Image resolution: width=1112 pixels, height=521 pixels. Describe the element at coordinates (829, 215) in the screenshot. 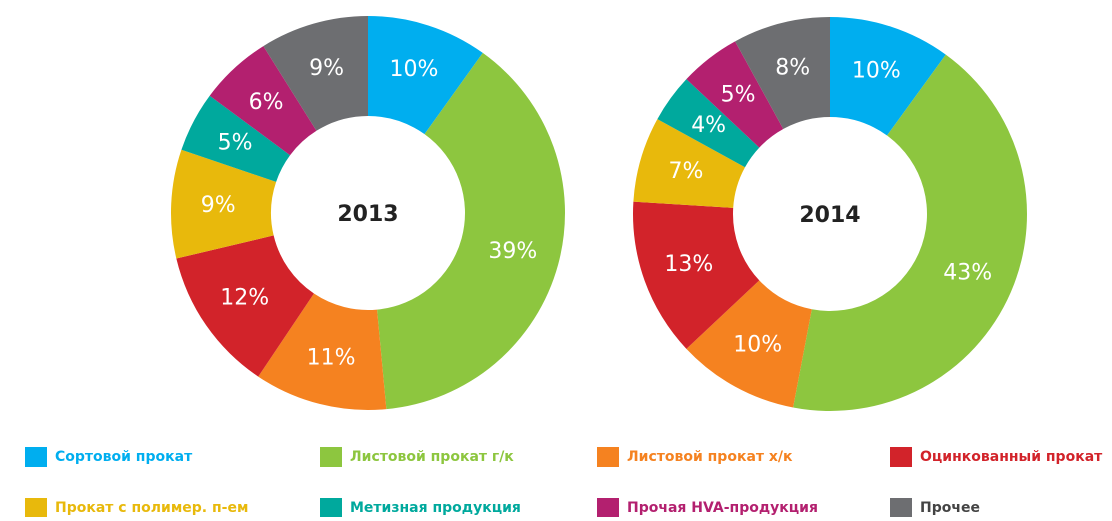

I see `center-title: 2014` at that location.